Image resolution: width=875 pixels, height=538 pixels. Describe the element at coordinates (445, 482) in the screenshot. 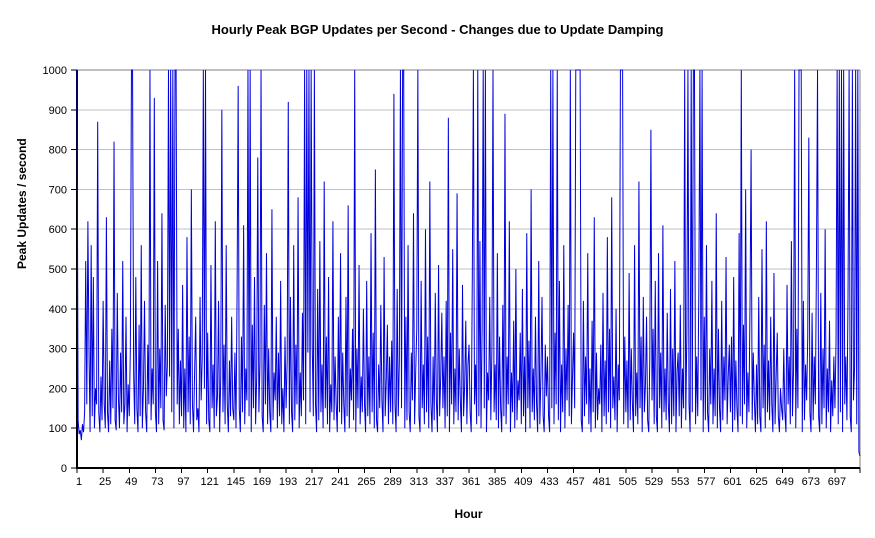

I see `x-tick-label: 337` at that location.